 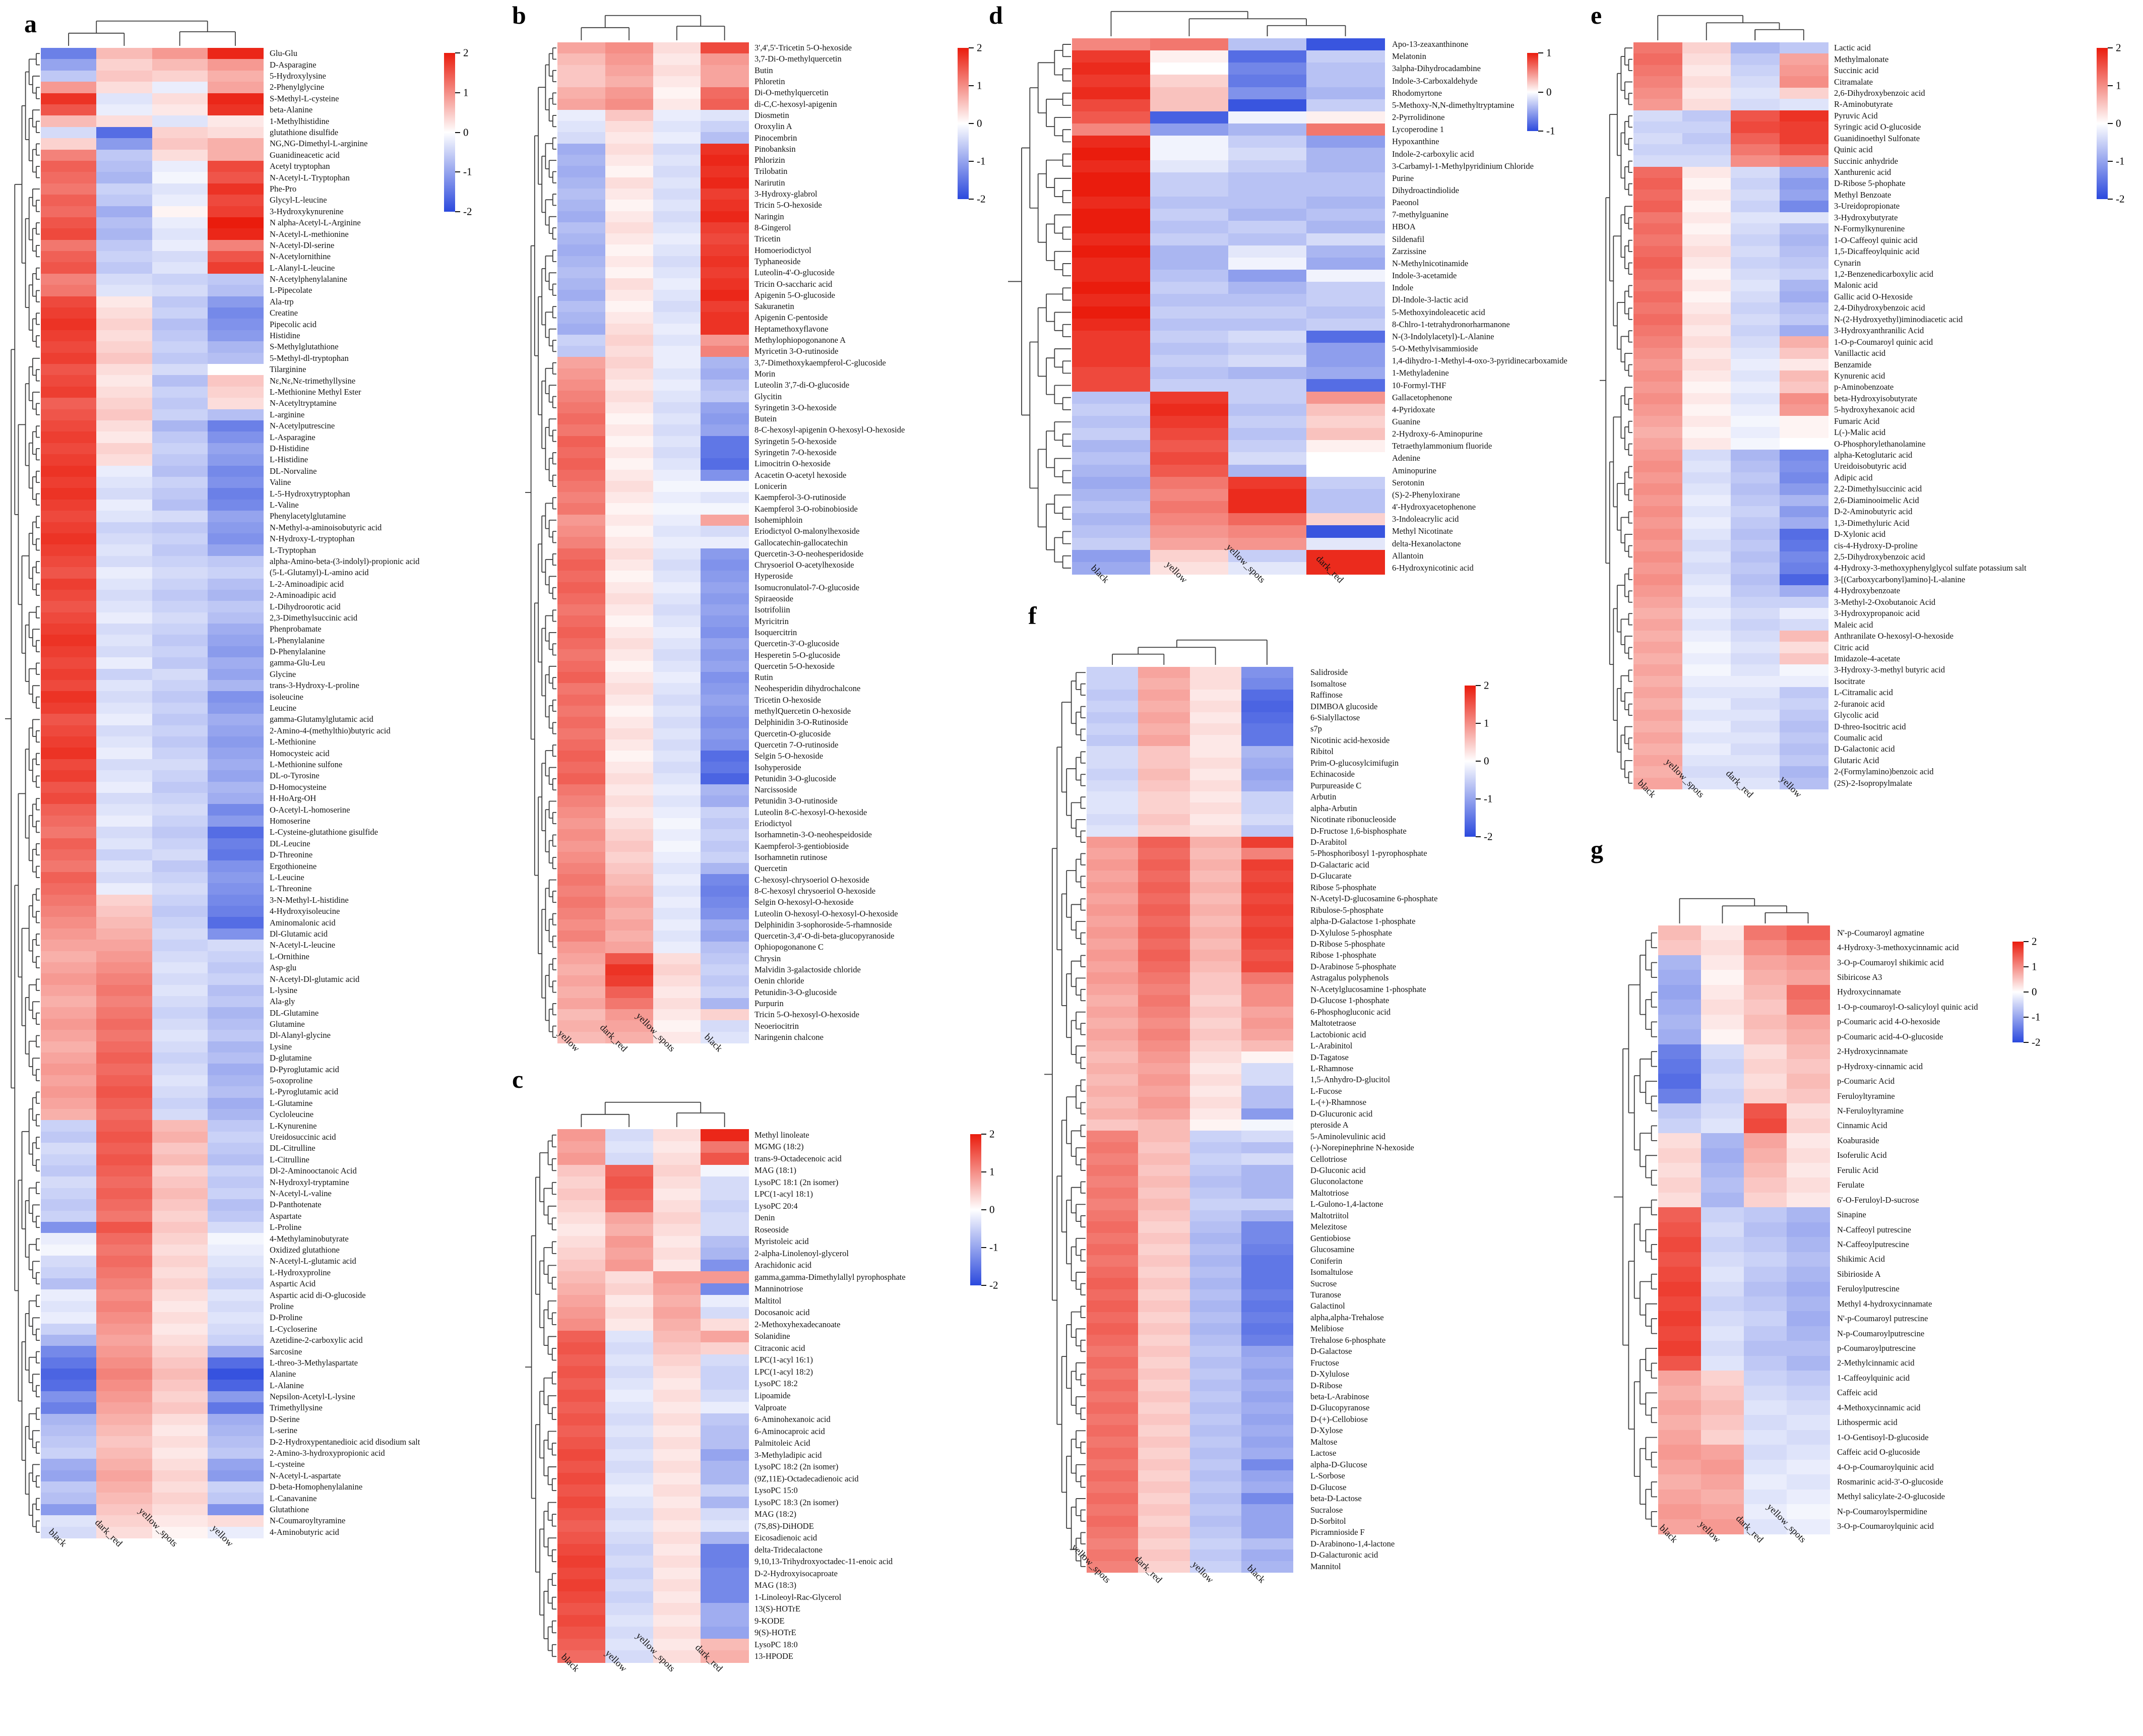 What do you see at coordinates (1409, 56) in the screenshot?
I see `row-label: Melatonin` at bounding box center [1409, 56].